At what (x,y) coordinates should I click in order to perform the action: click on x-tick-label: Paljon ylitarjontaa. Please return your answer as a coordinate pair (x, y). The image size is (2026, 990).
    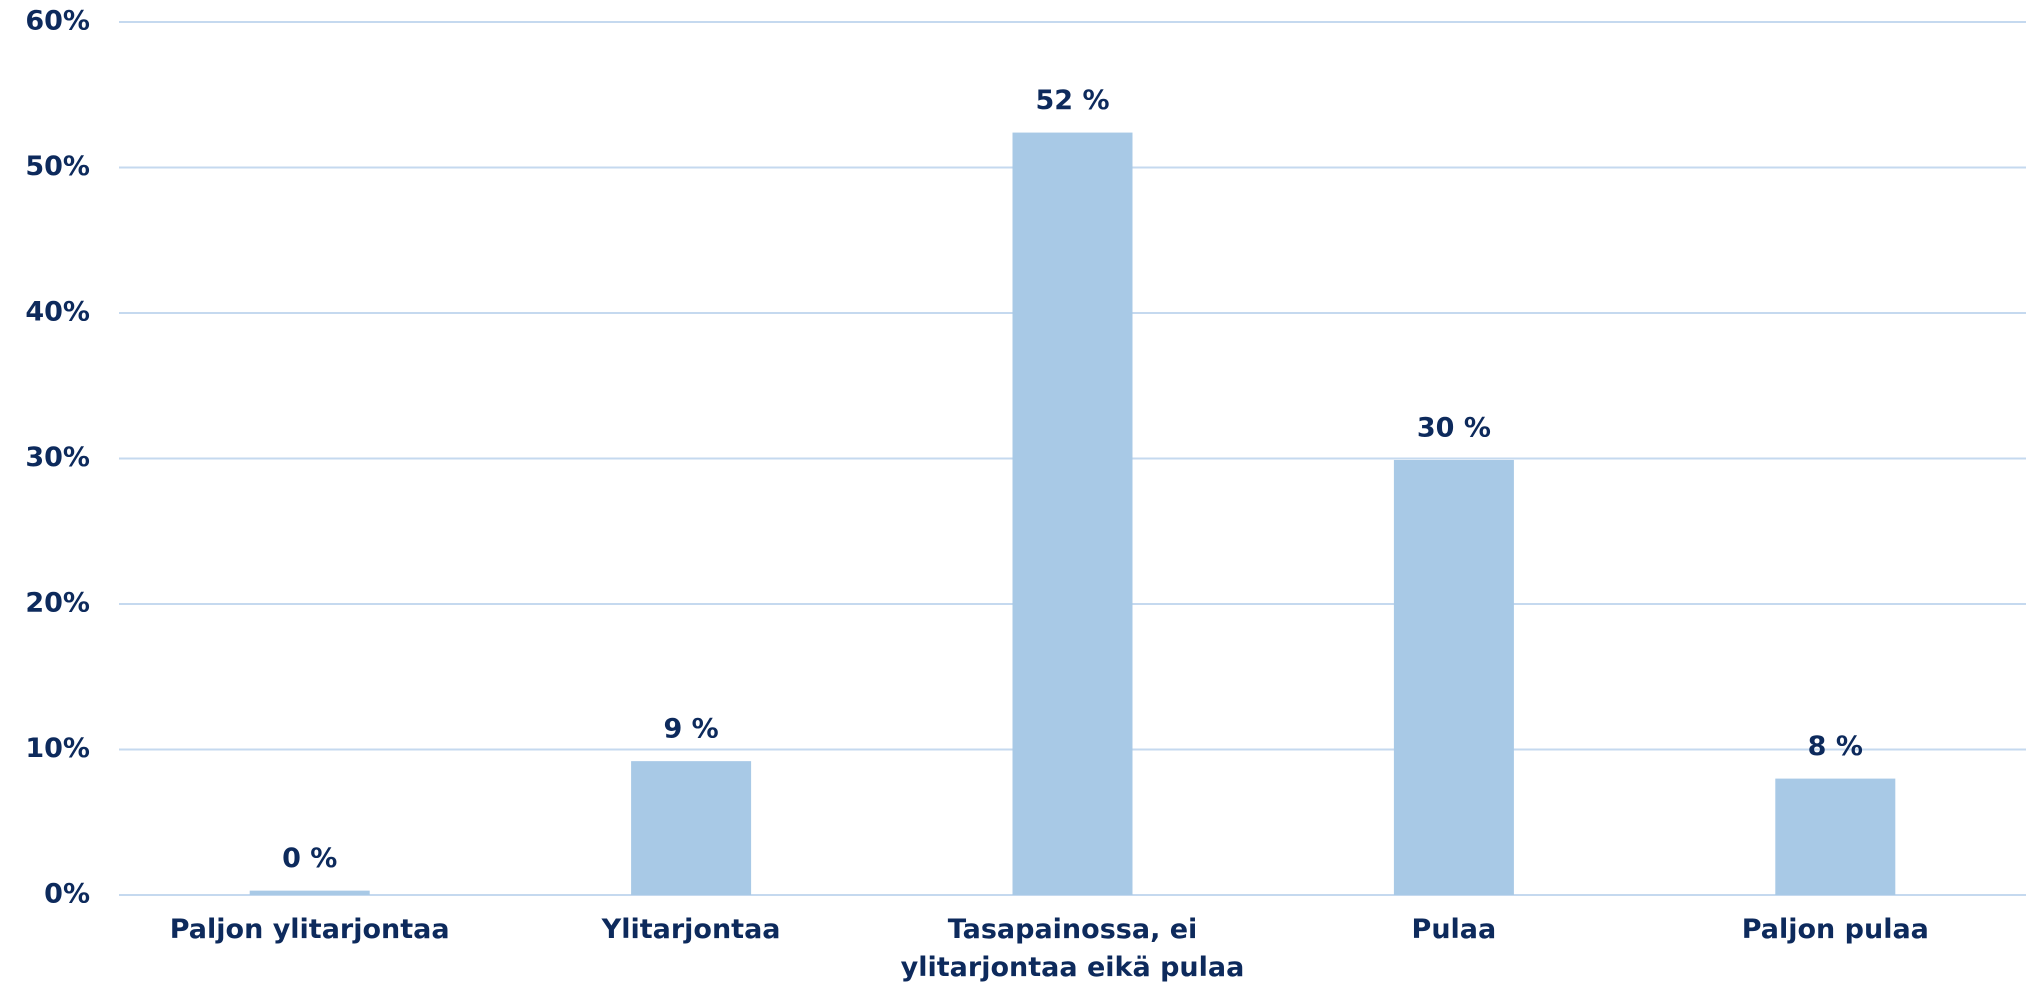
    Looking at the image, I should click on (309, 929).